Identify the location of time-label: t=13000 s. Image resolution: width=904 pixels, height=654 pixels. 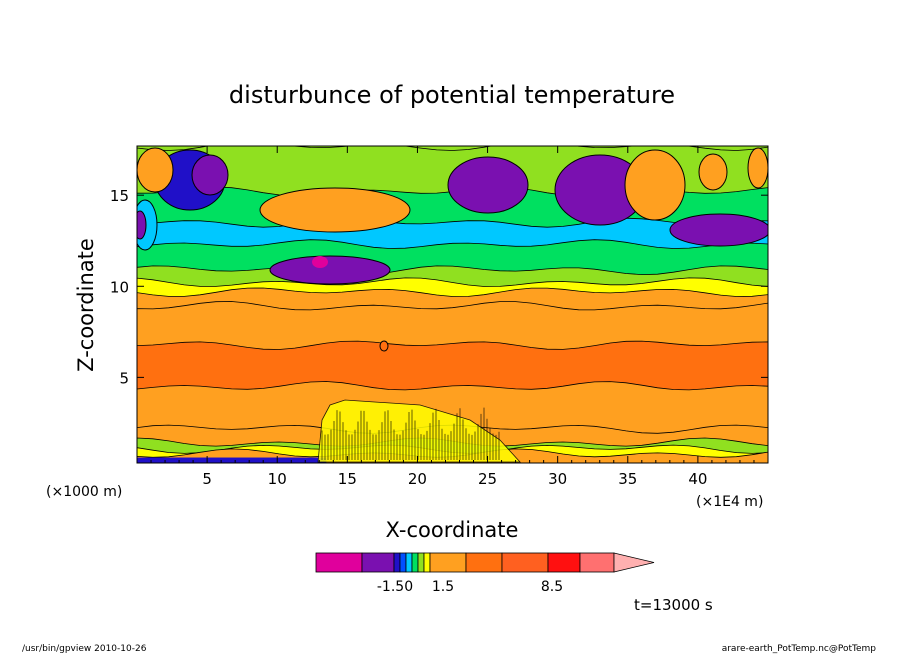
(673, 605).